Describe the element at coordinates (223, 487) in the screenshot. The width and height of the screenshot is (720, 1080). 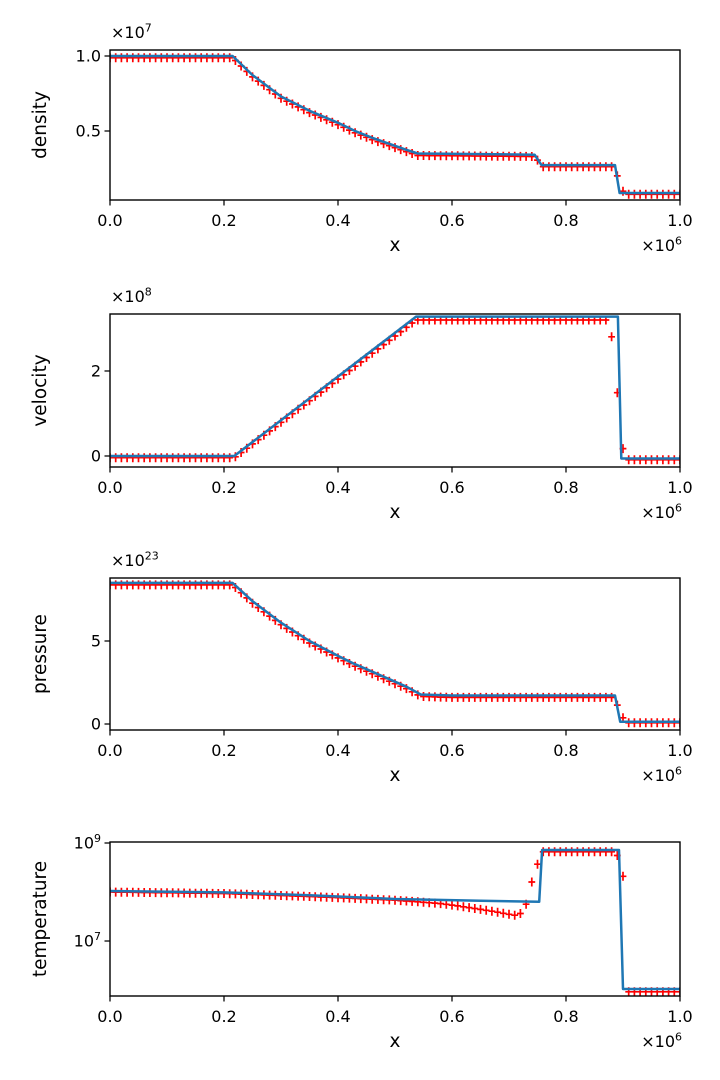
I see `velocity-x-tick-label: 0.2` at that location.